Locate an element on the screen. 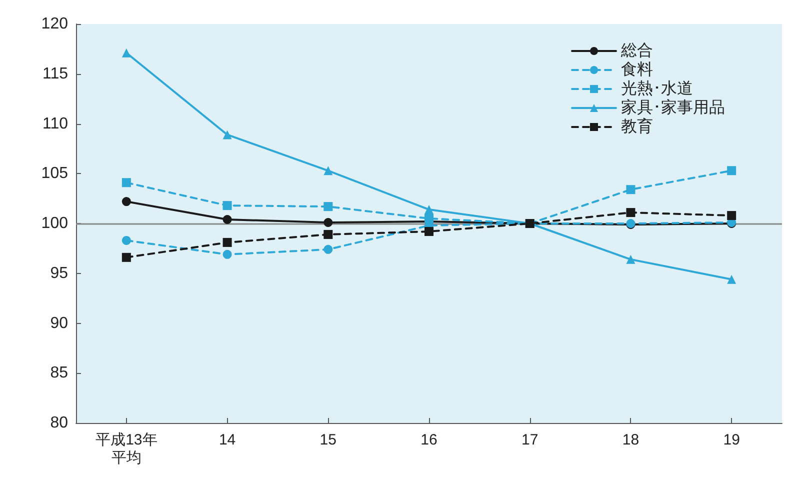 The image size is (798, 479). legend-label: 家具･家事用品 is located at coordinates (673, 107).